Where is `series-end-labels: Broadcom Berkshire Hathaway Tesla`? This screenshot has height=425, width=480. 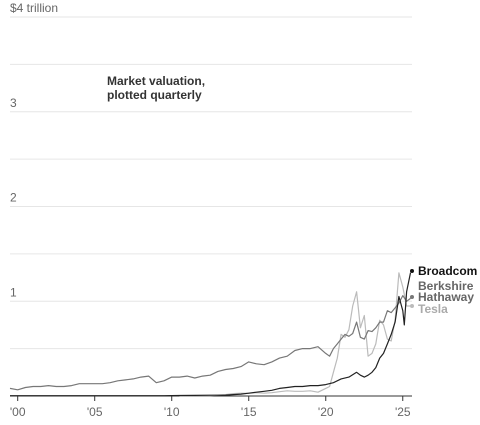
series-end-labels: Broadcom Berkshire Hathaway Tesla is located at coordinates (443, 290).